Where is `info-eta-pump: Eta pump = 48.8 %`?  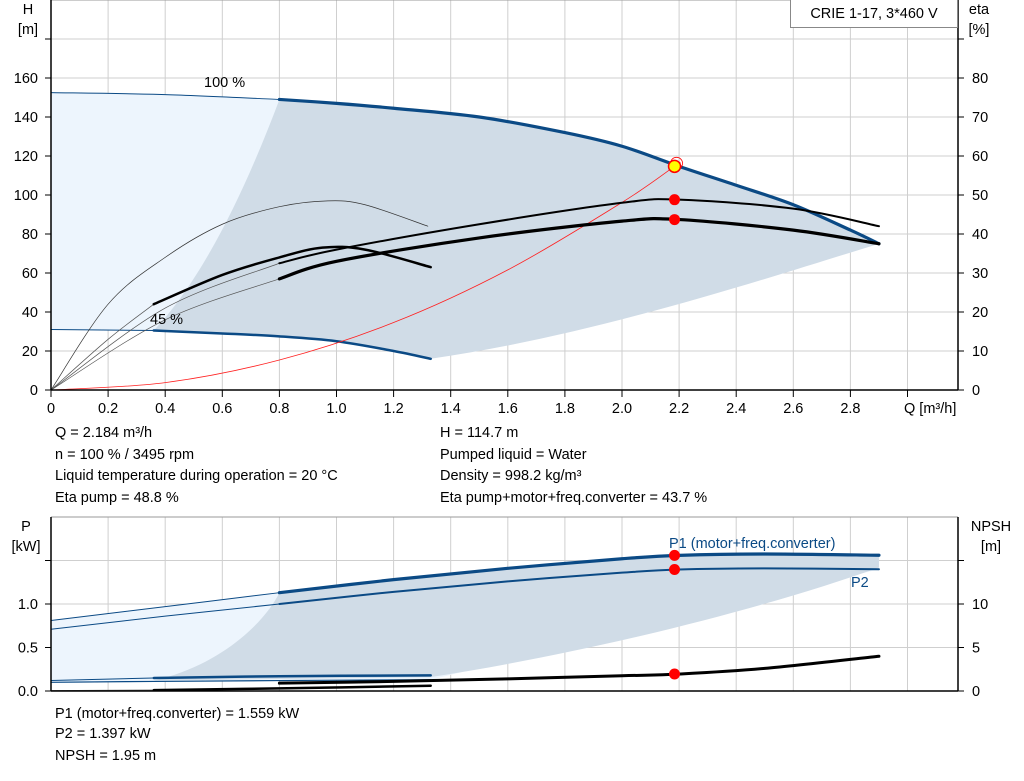 info-eta-pump: Eta pump = 48.8 % is located at coordinates (117, 498).